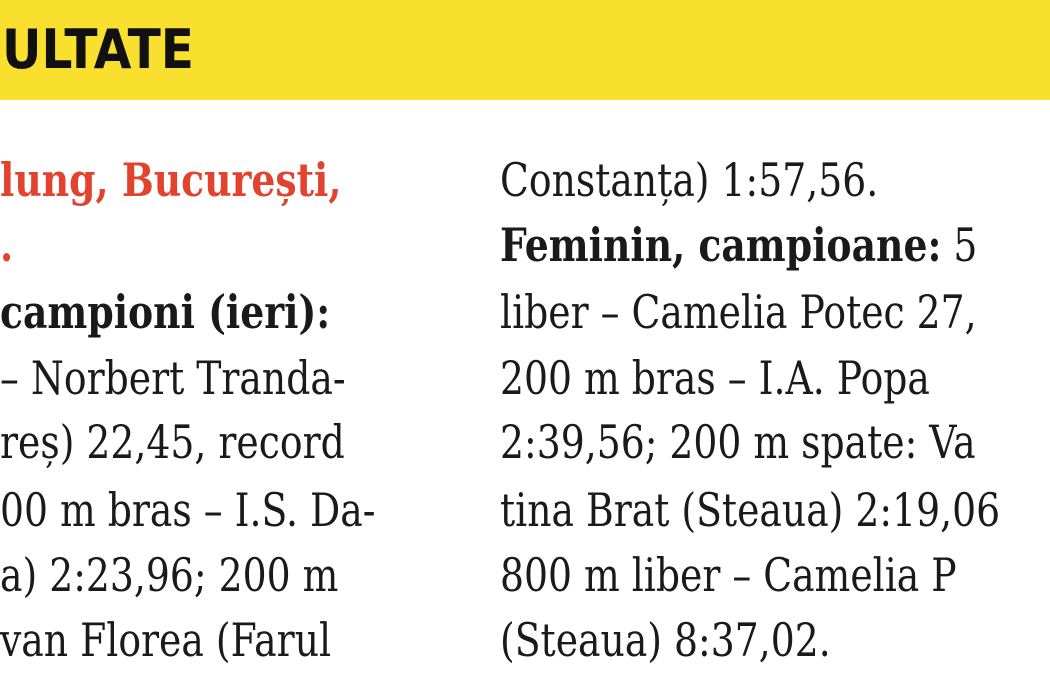 This screenshot has height=700, width=1050. Describe the element at coordinates (750, 510) in the screenshot. I see `right-line: tina Brat (Steaua) 2:19,06` at that location.